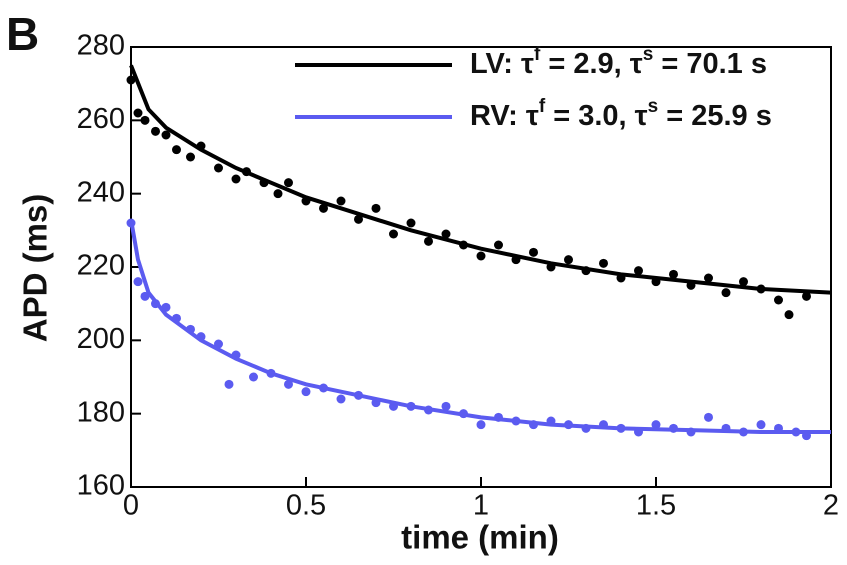  I want to click on y-tick-label: 200, so click(101, 339).